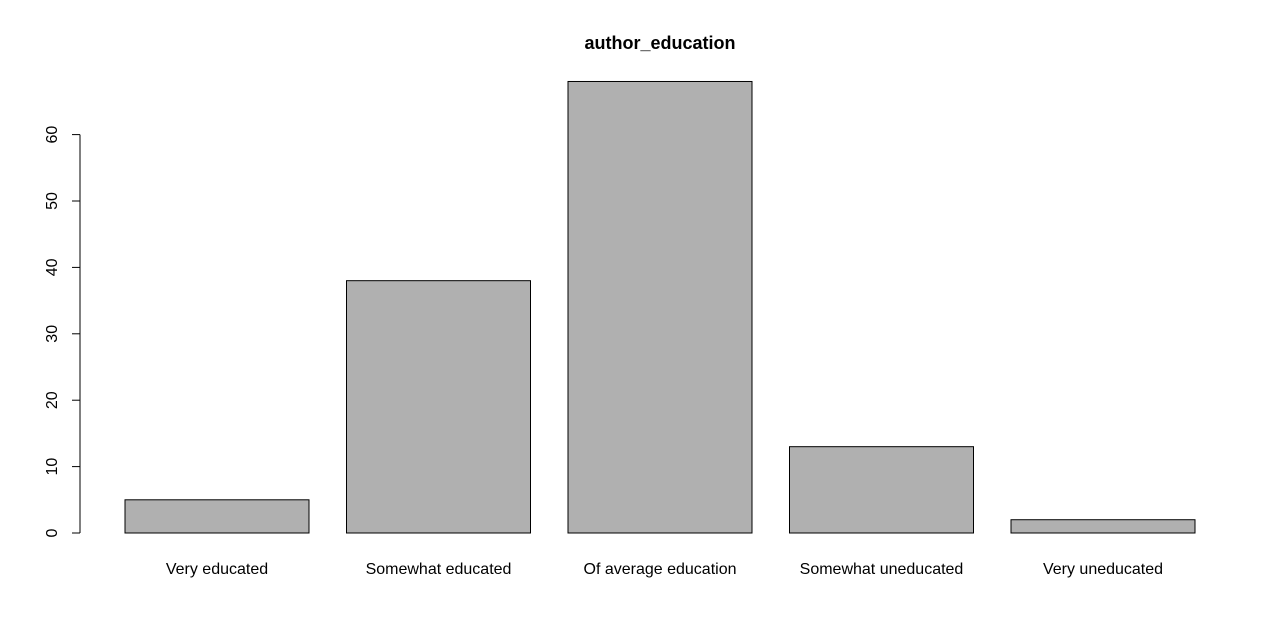 The image size is (1280, 640). I want to click on y-tick-label: 0, so click(52, 532).